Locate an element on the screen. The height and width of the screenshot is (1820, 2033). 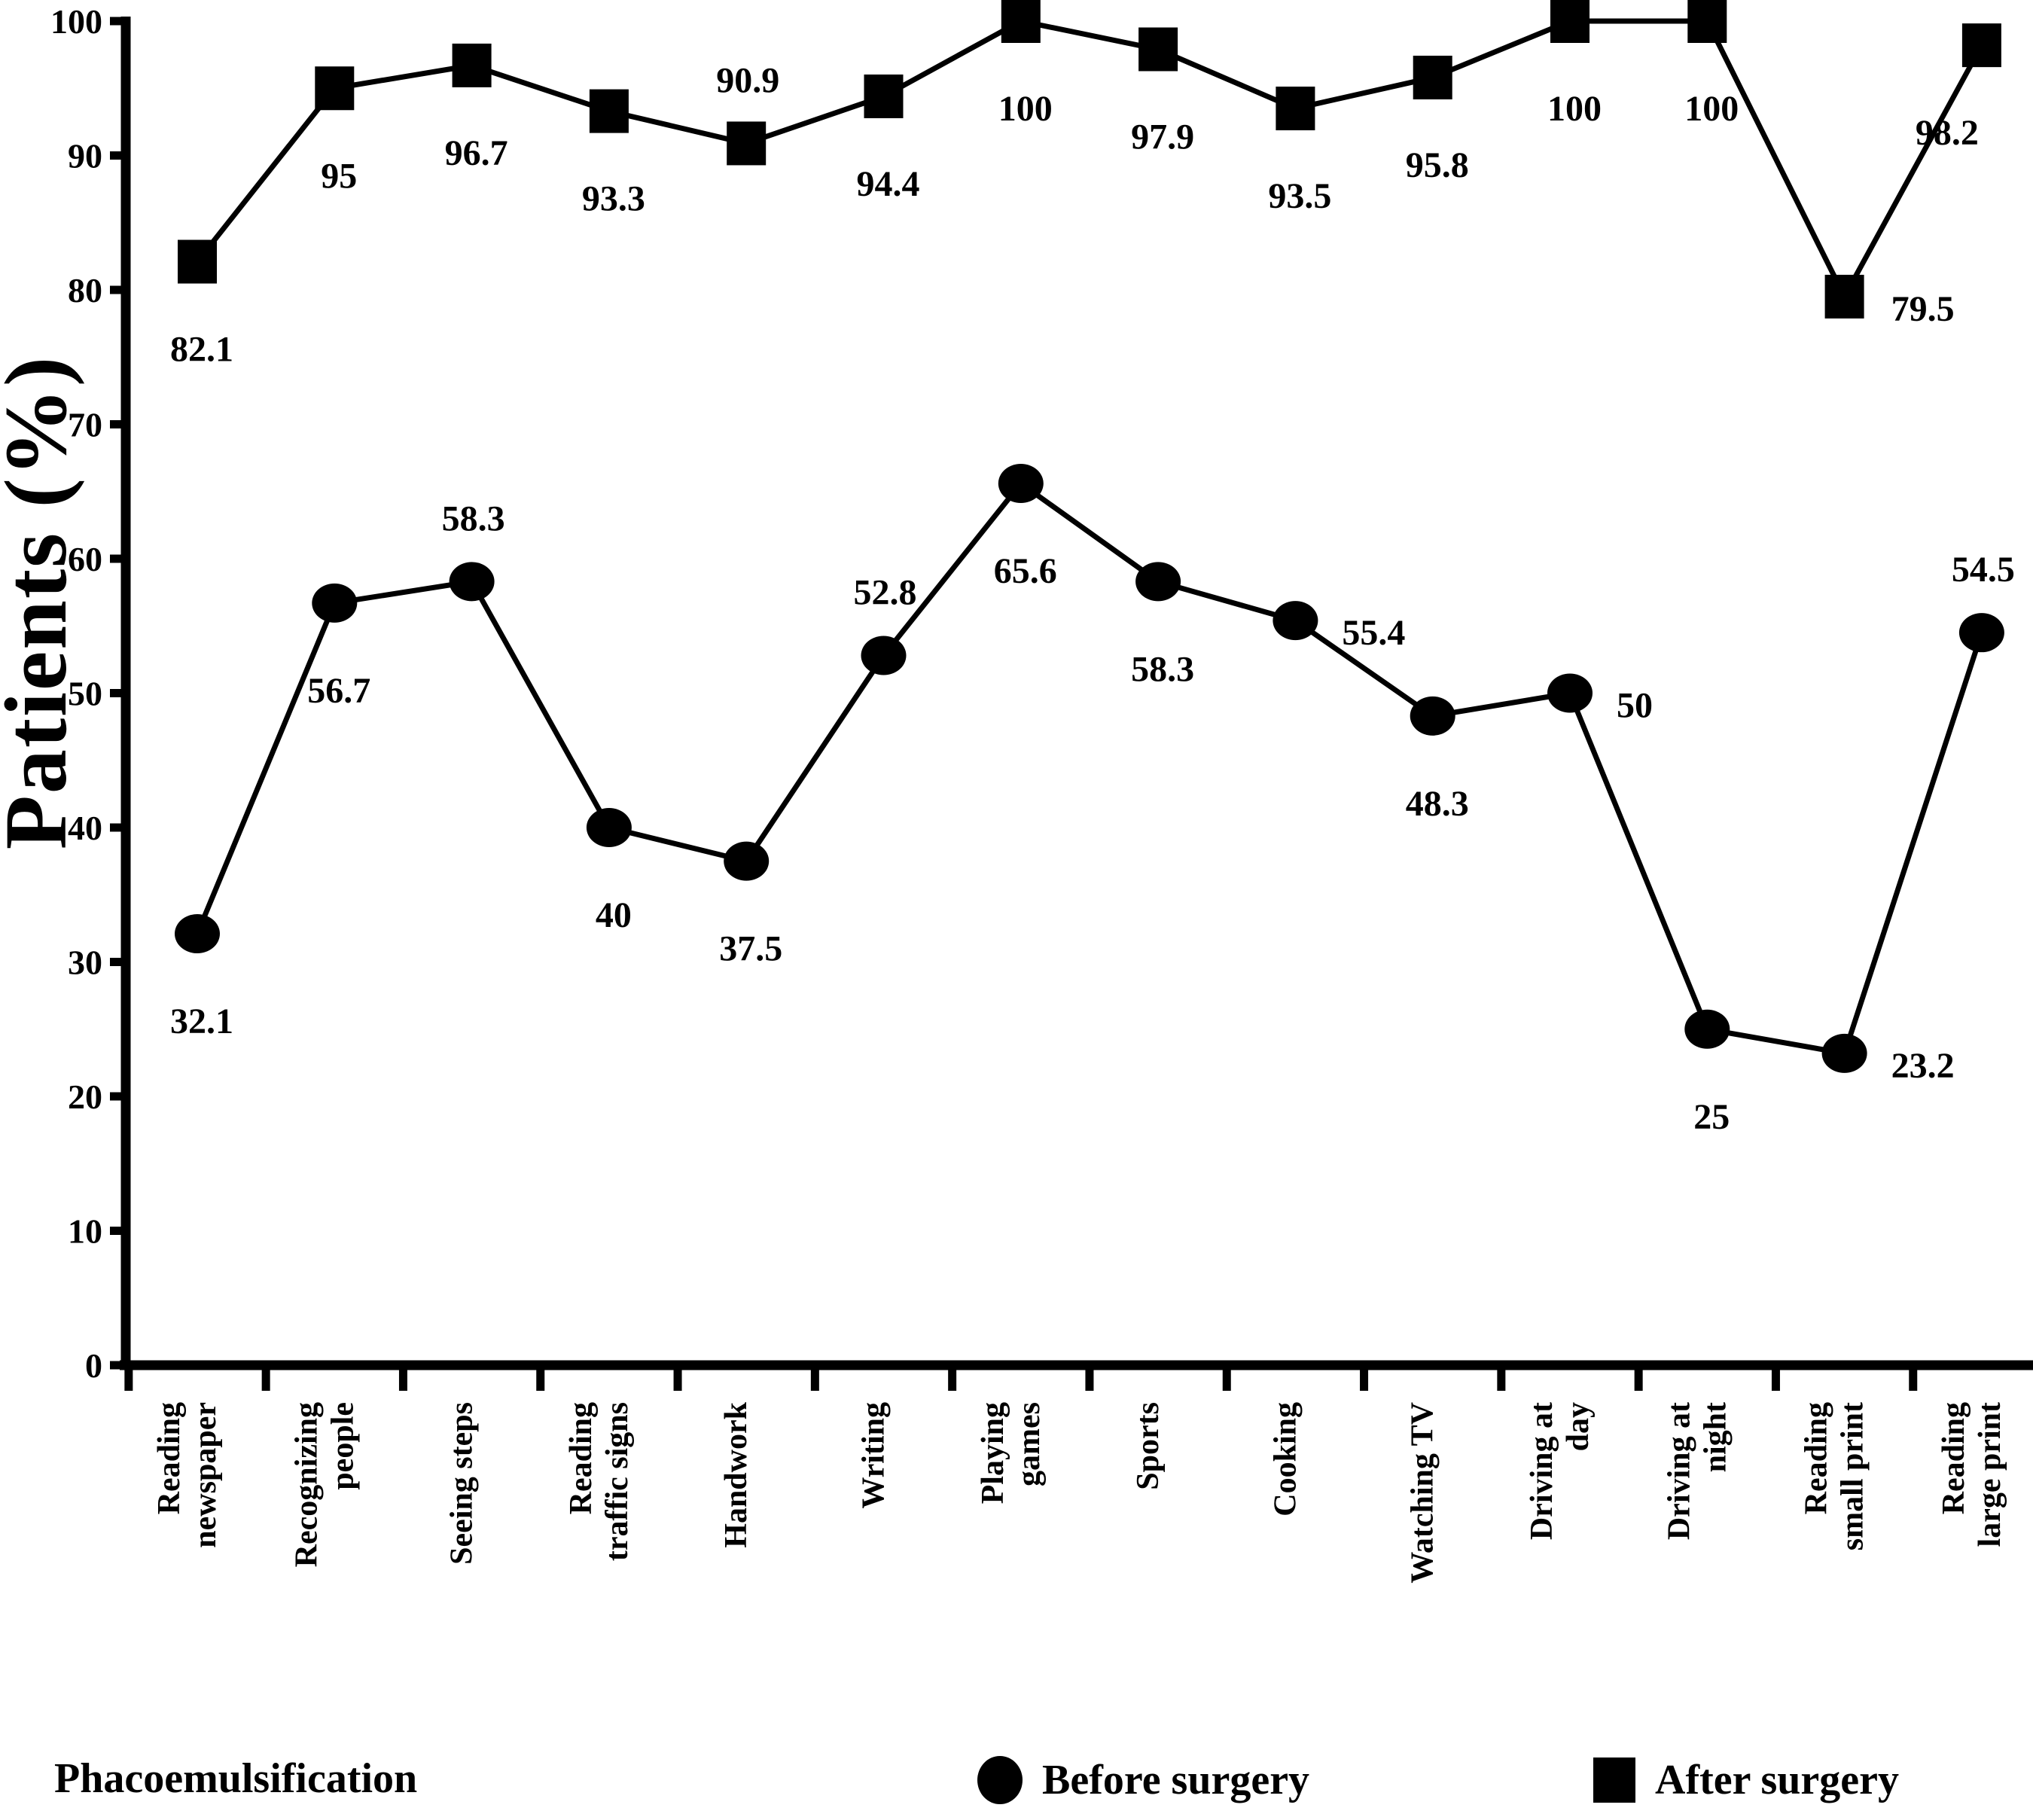
y-tick-label: 80 is located at coordinates (85, 290).